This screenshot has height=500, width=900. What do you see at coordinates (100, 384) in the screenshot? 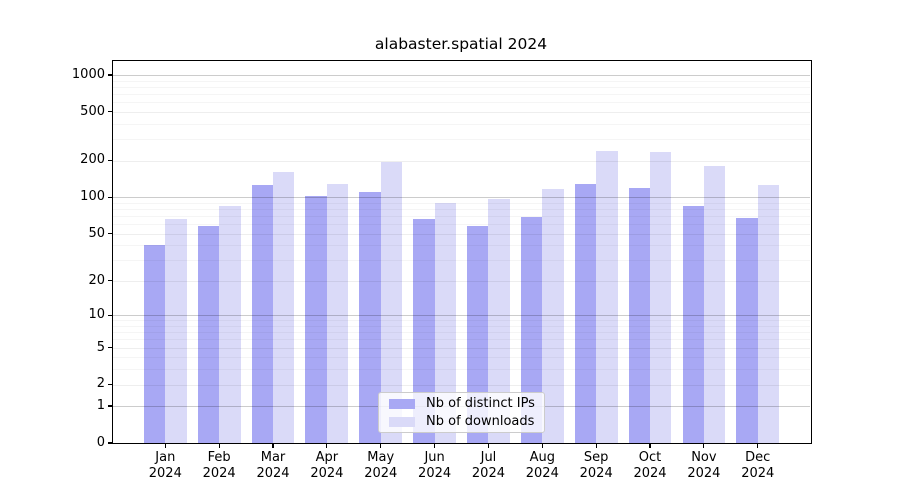
I see `y-tick-label: 2` at bounding box center [100, 384].